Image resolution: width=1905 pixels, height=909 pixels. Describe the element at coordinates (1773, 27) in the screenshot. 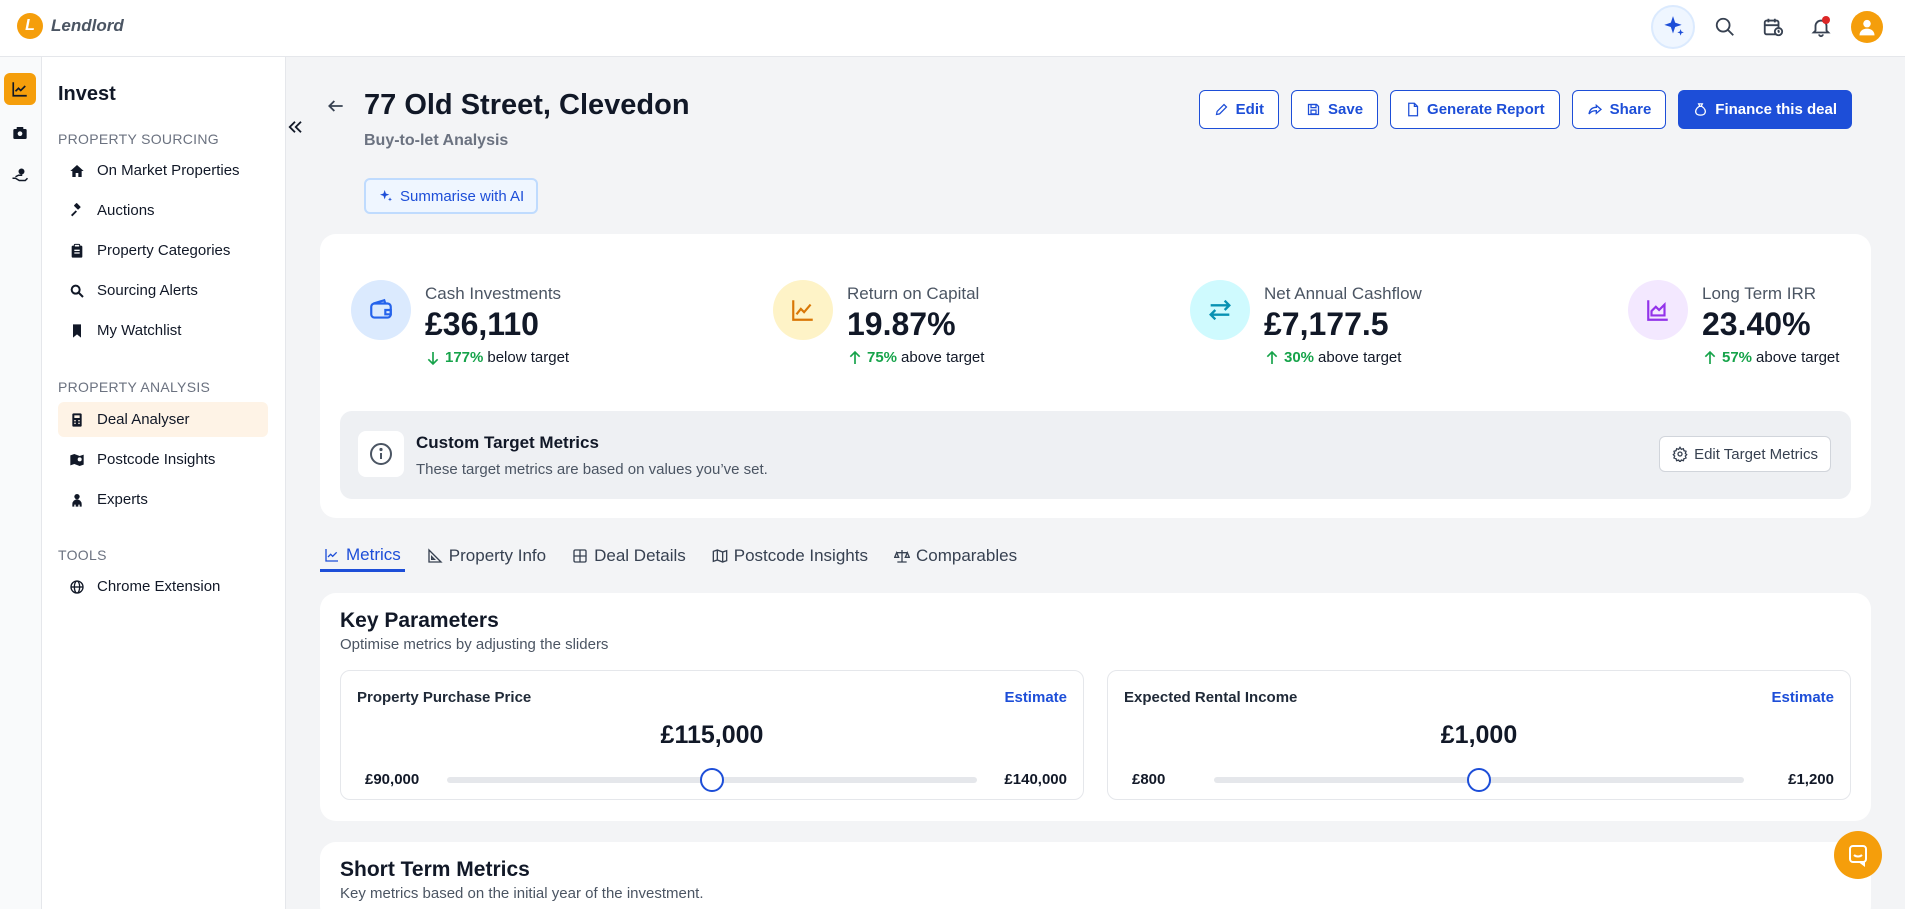

I see `calendar-button` at that location.